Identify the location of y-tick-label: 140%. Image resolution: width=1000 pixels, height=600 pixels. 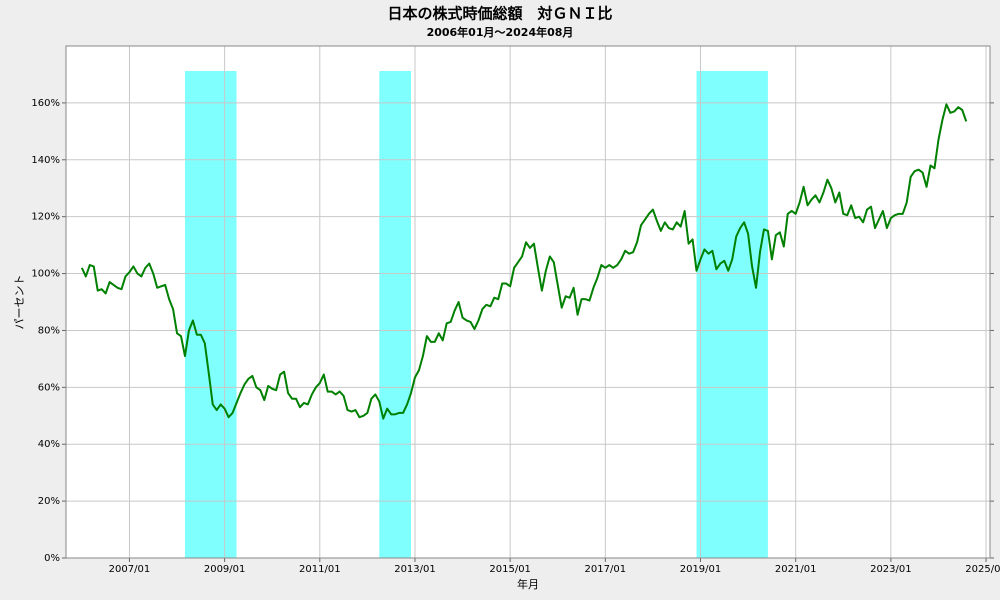
(45, 160).